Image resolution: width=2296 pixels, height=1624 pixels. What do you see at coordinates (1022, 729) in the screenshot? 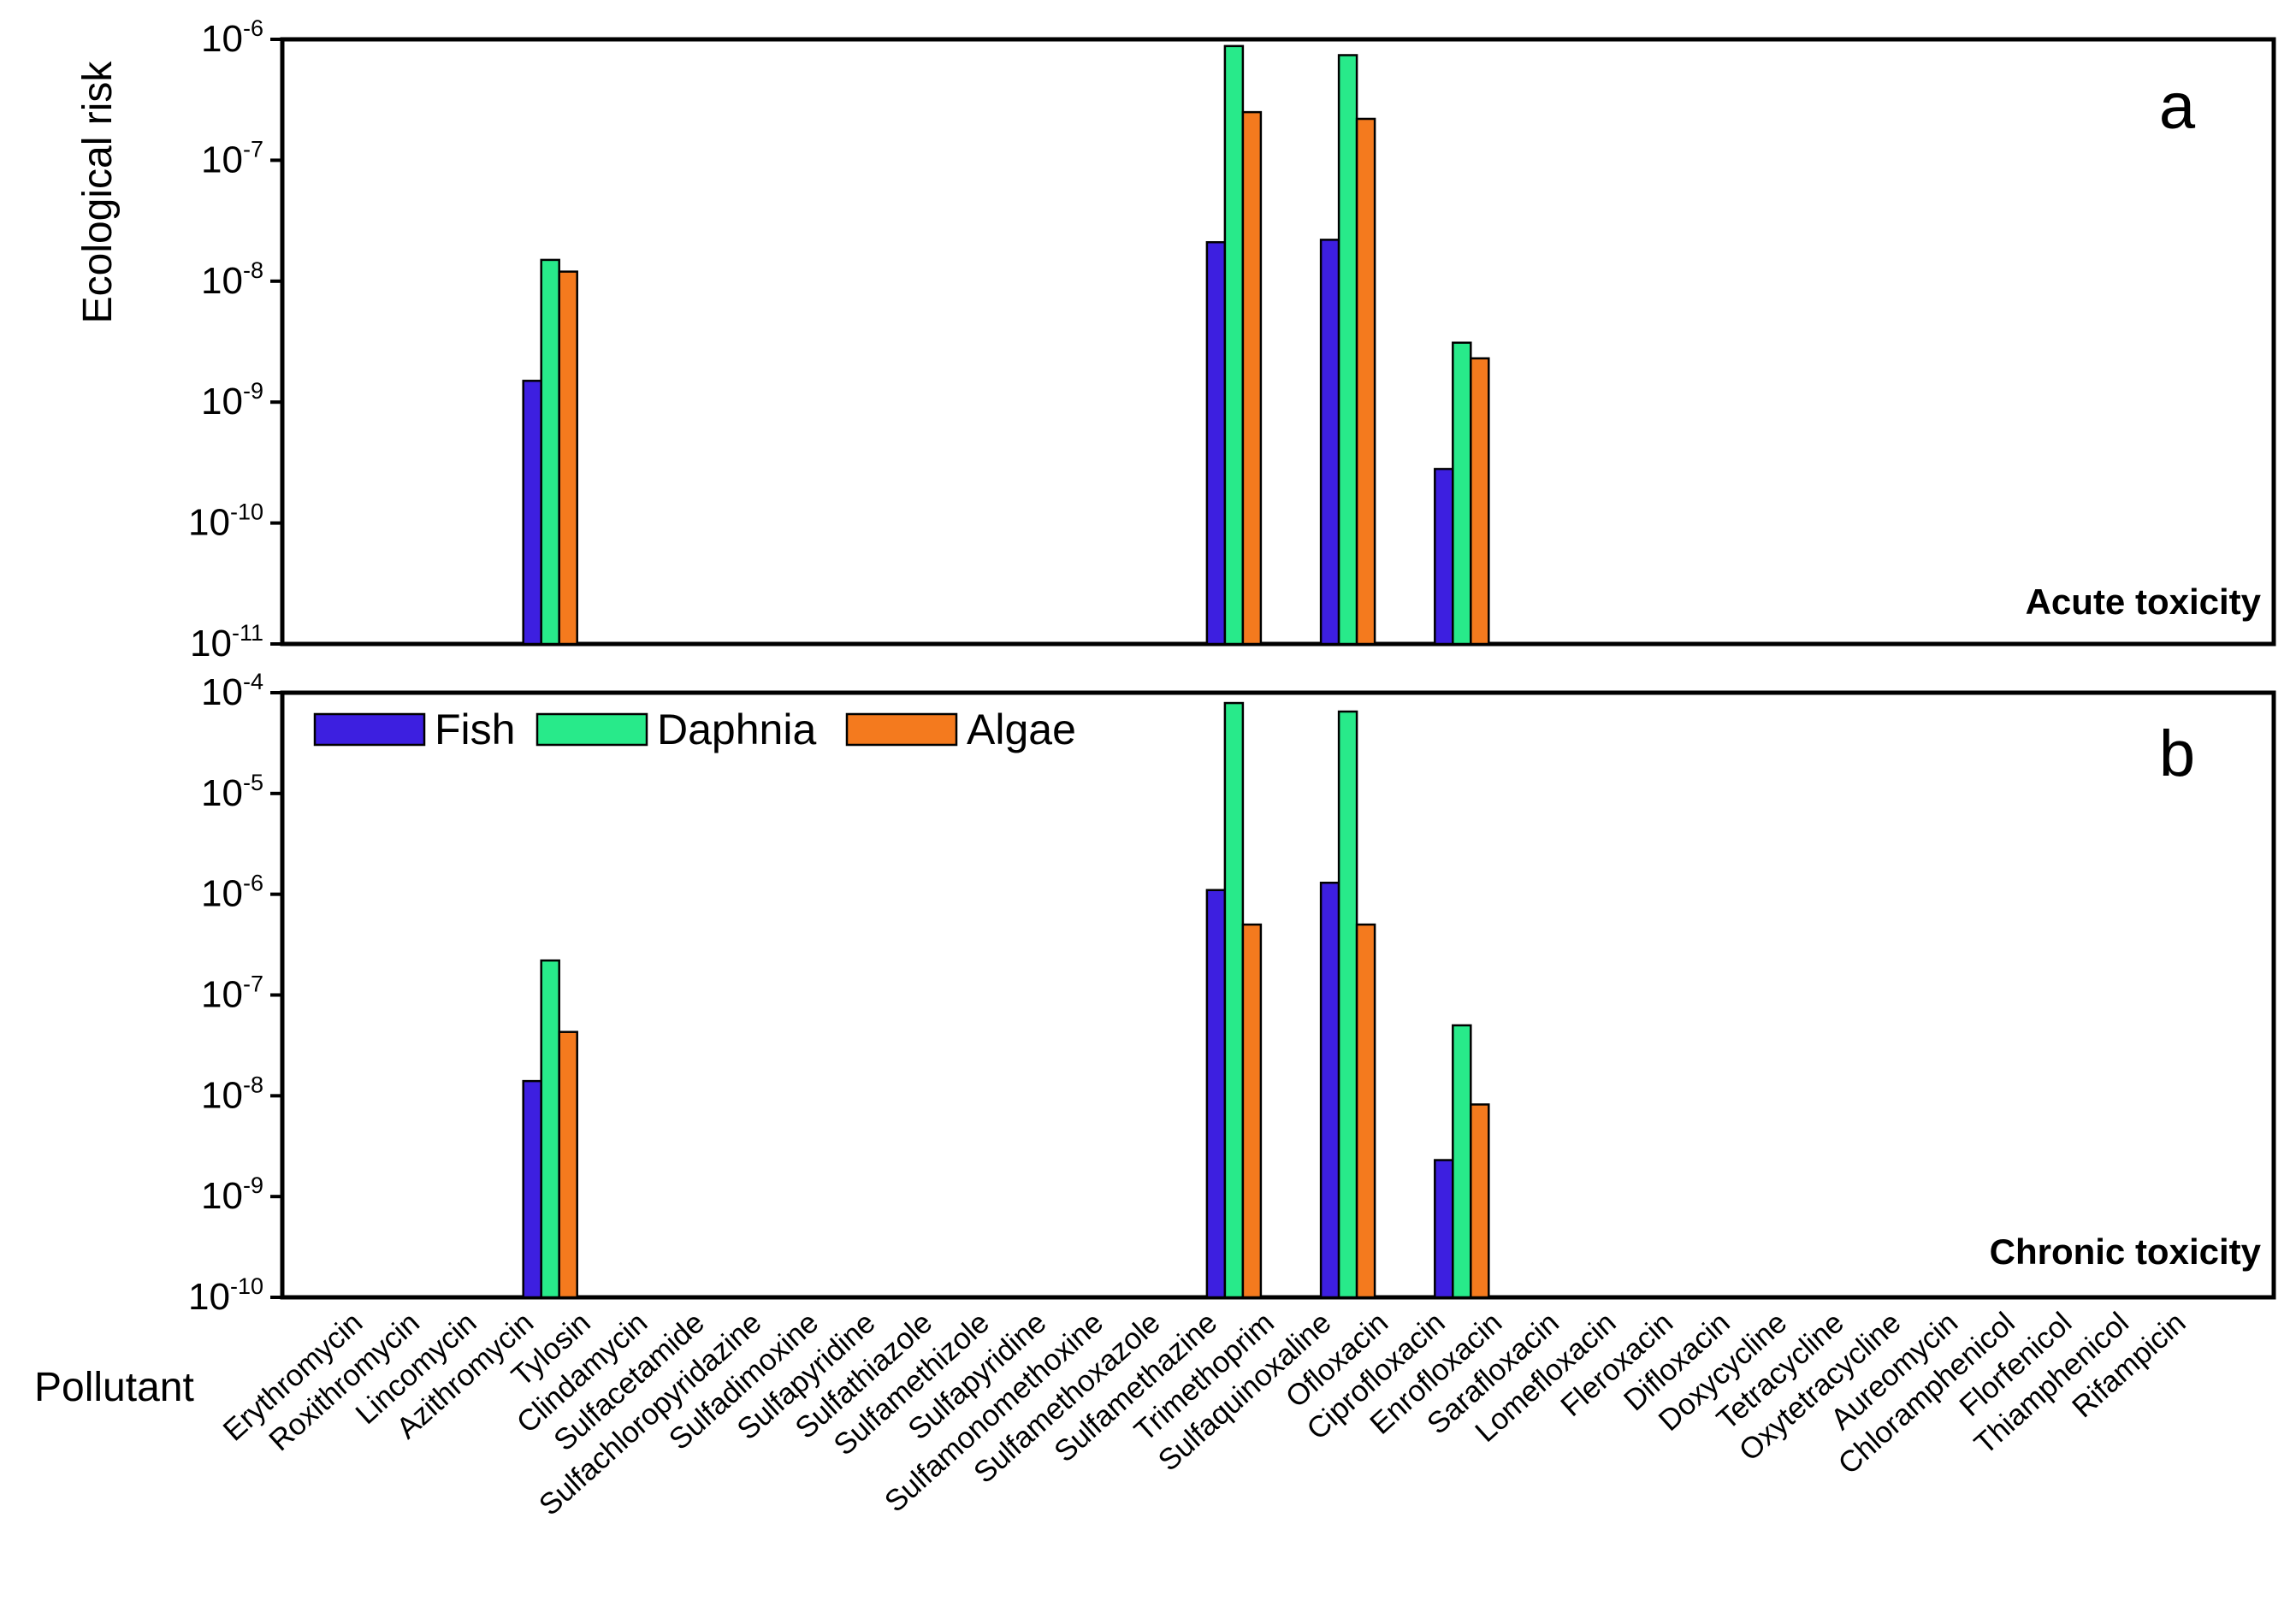
I see `legend-label-algae: Algae` at bounding box center [1022, 729].